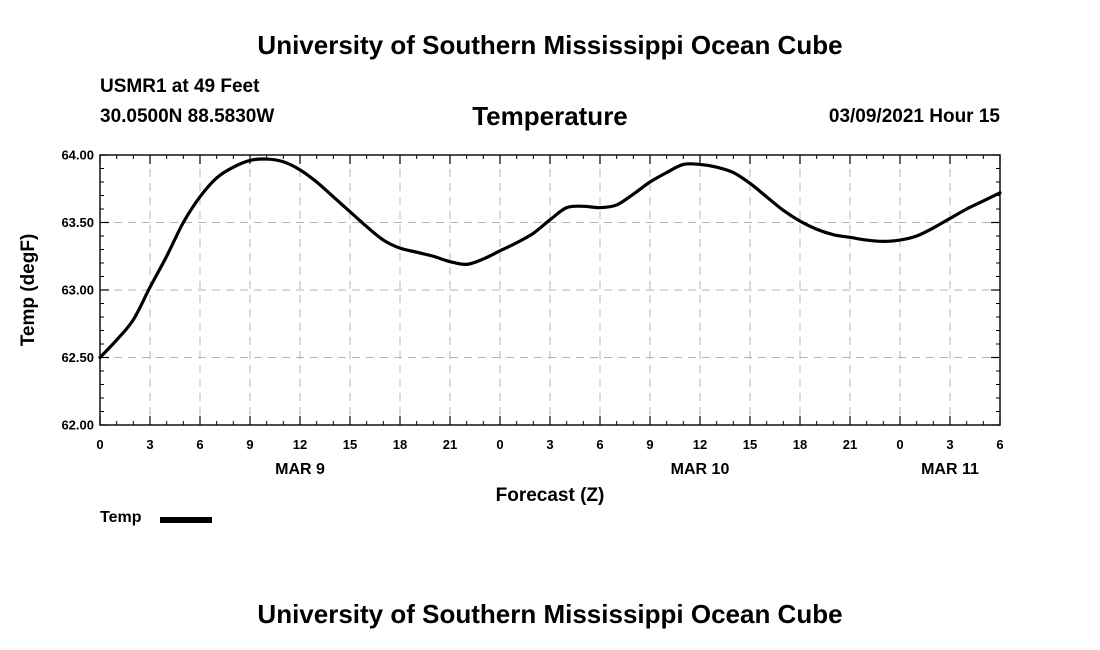 This screenshot has width=1100, height=650. What do you see at coordinates (550, 495) in the screenshot?
I see `x-axis-title: Forecast (Z)` at bounding box center [550, 495].